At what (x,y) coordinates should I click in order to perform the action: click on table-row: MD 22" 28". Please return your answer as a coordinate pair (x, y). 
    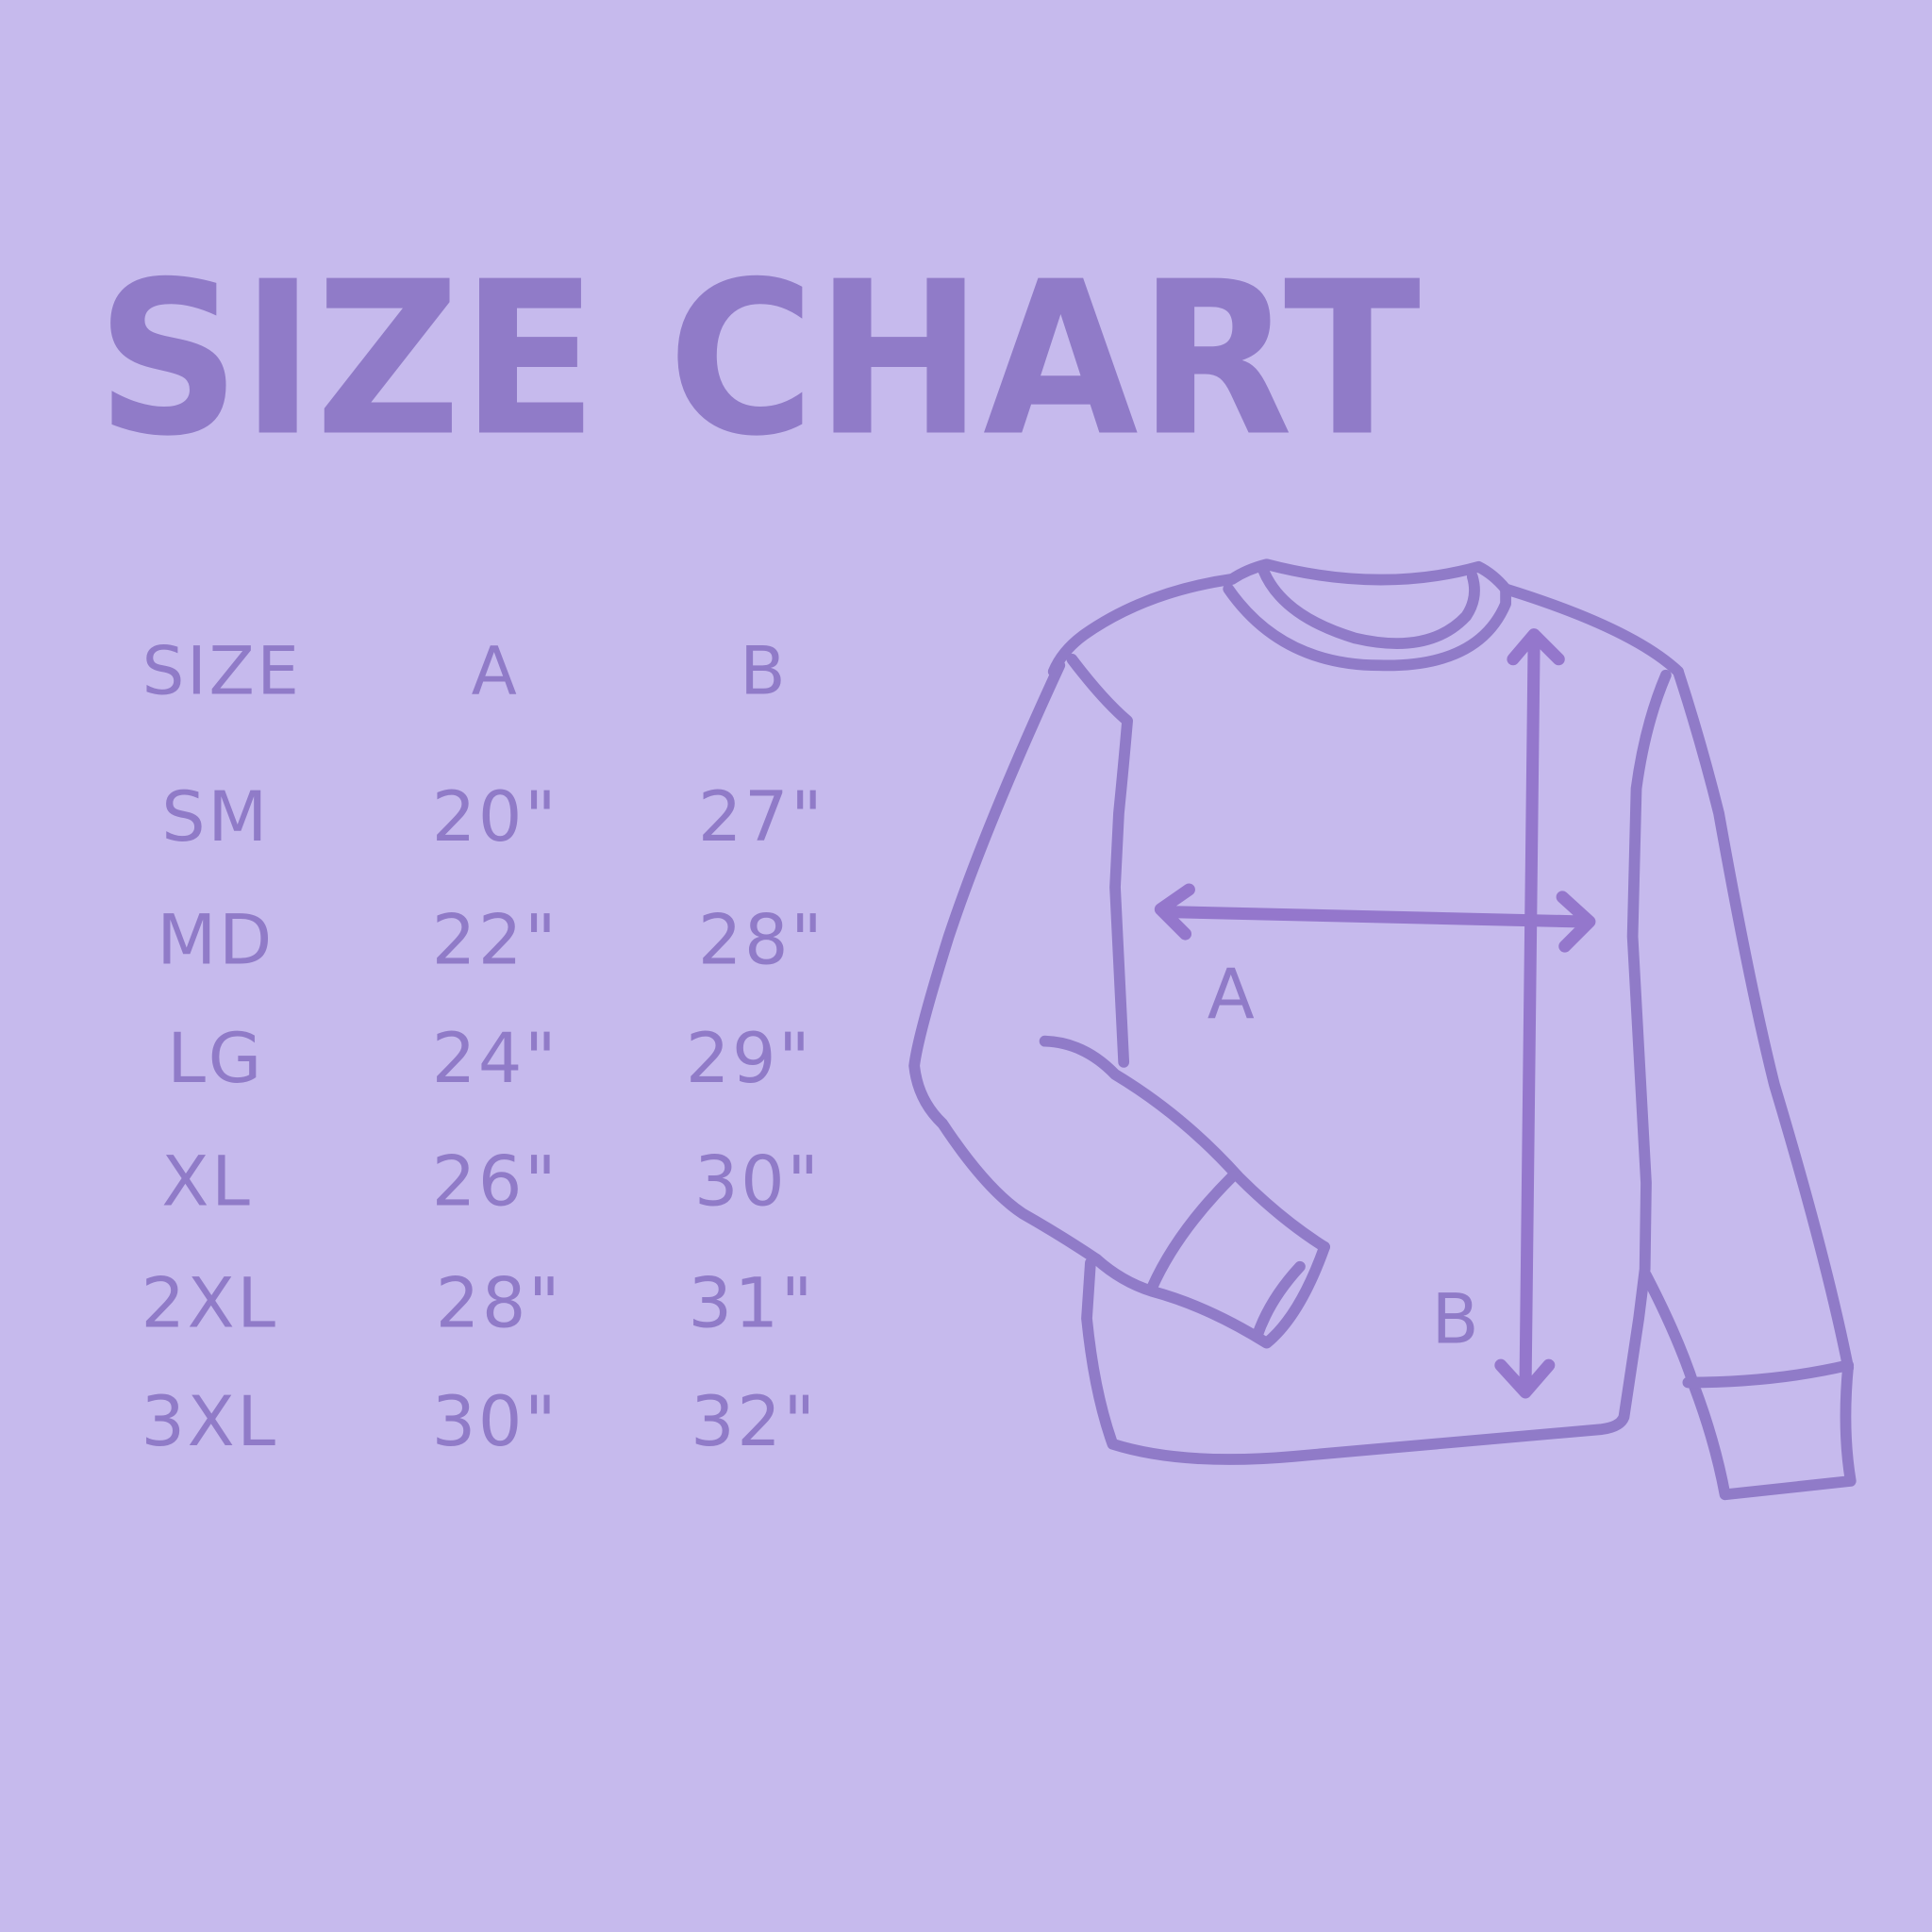
    Looking at the image, I should click on (491, 940).